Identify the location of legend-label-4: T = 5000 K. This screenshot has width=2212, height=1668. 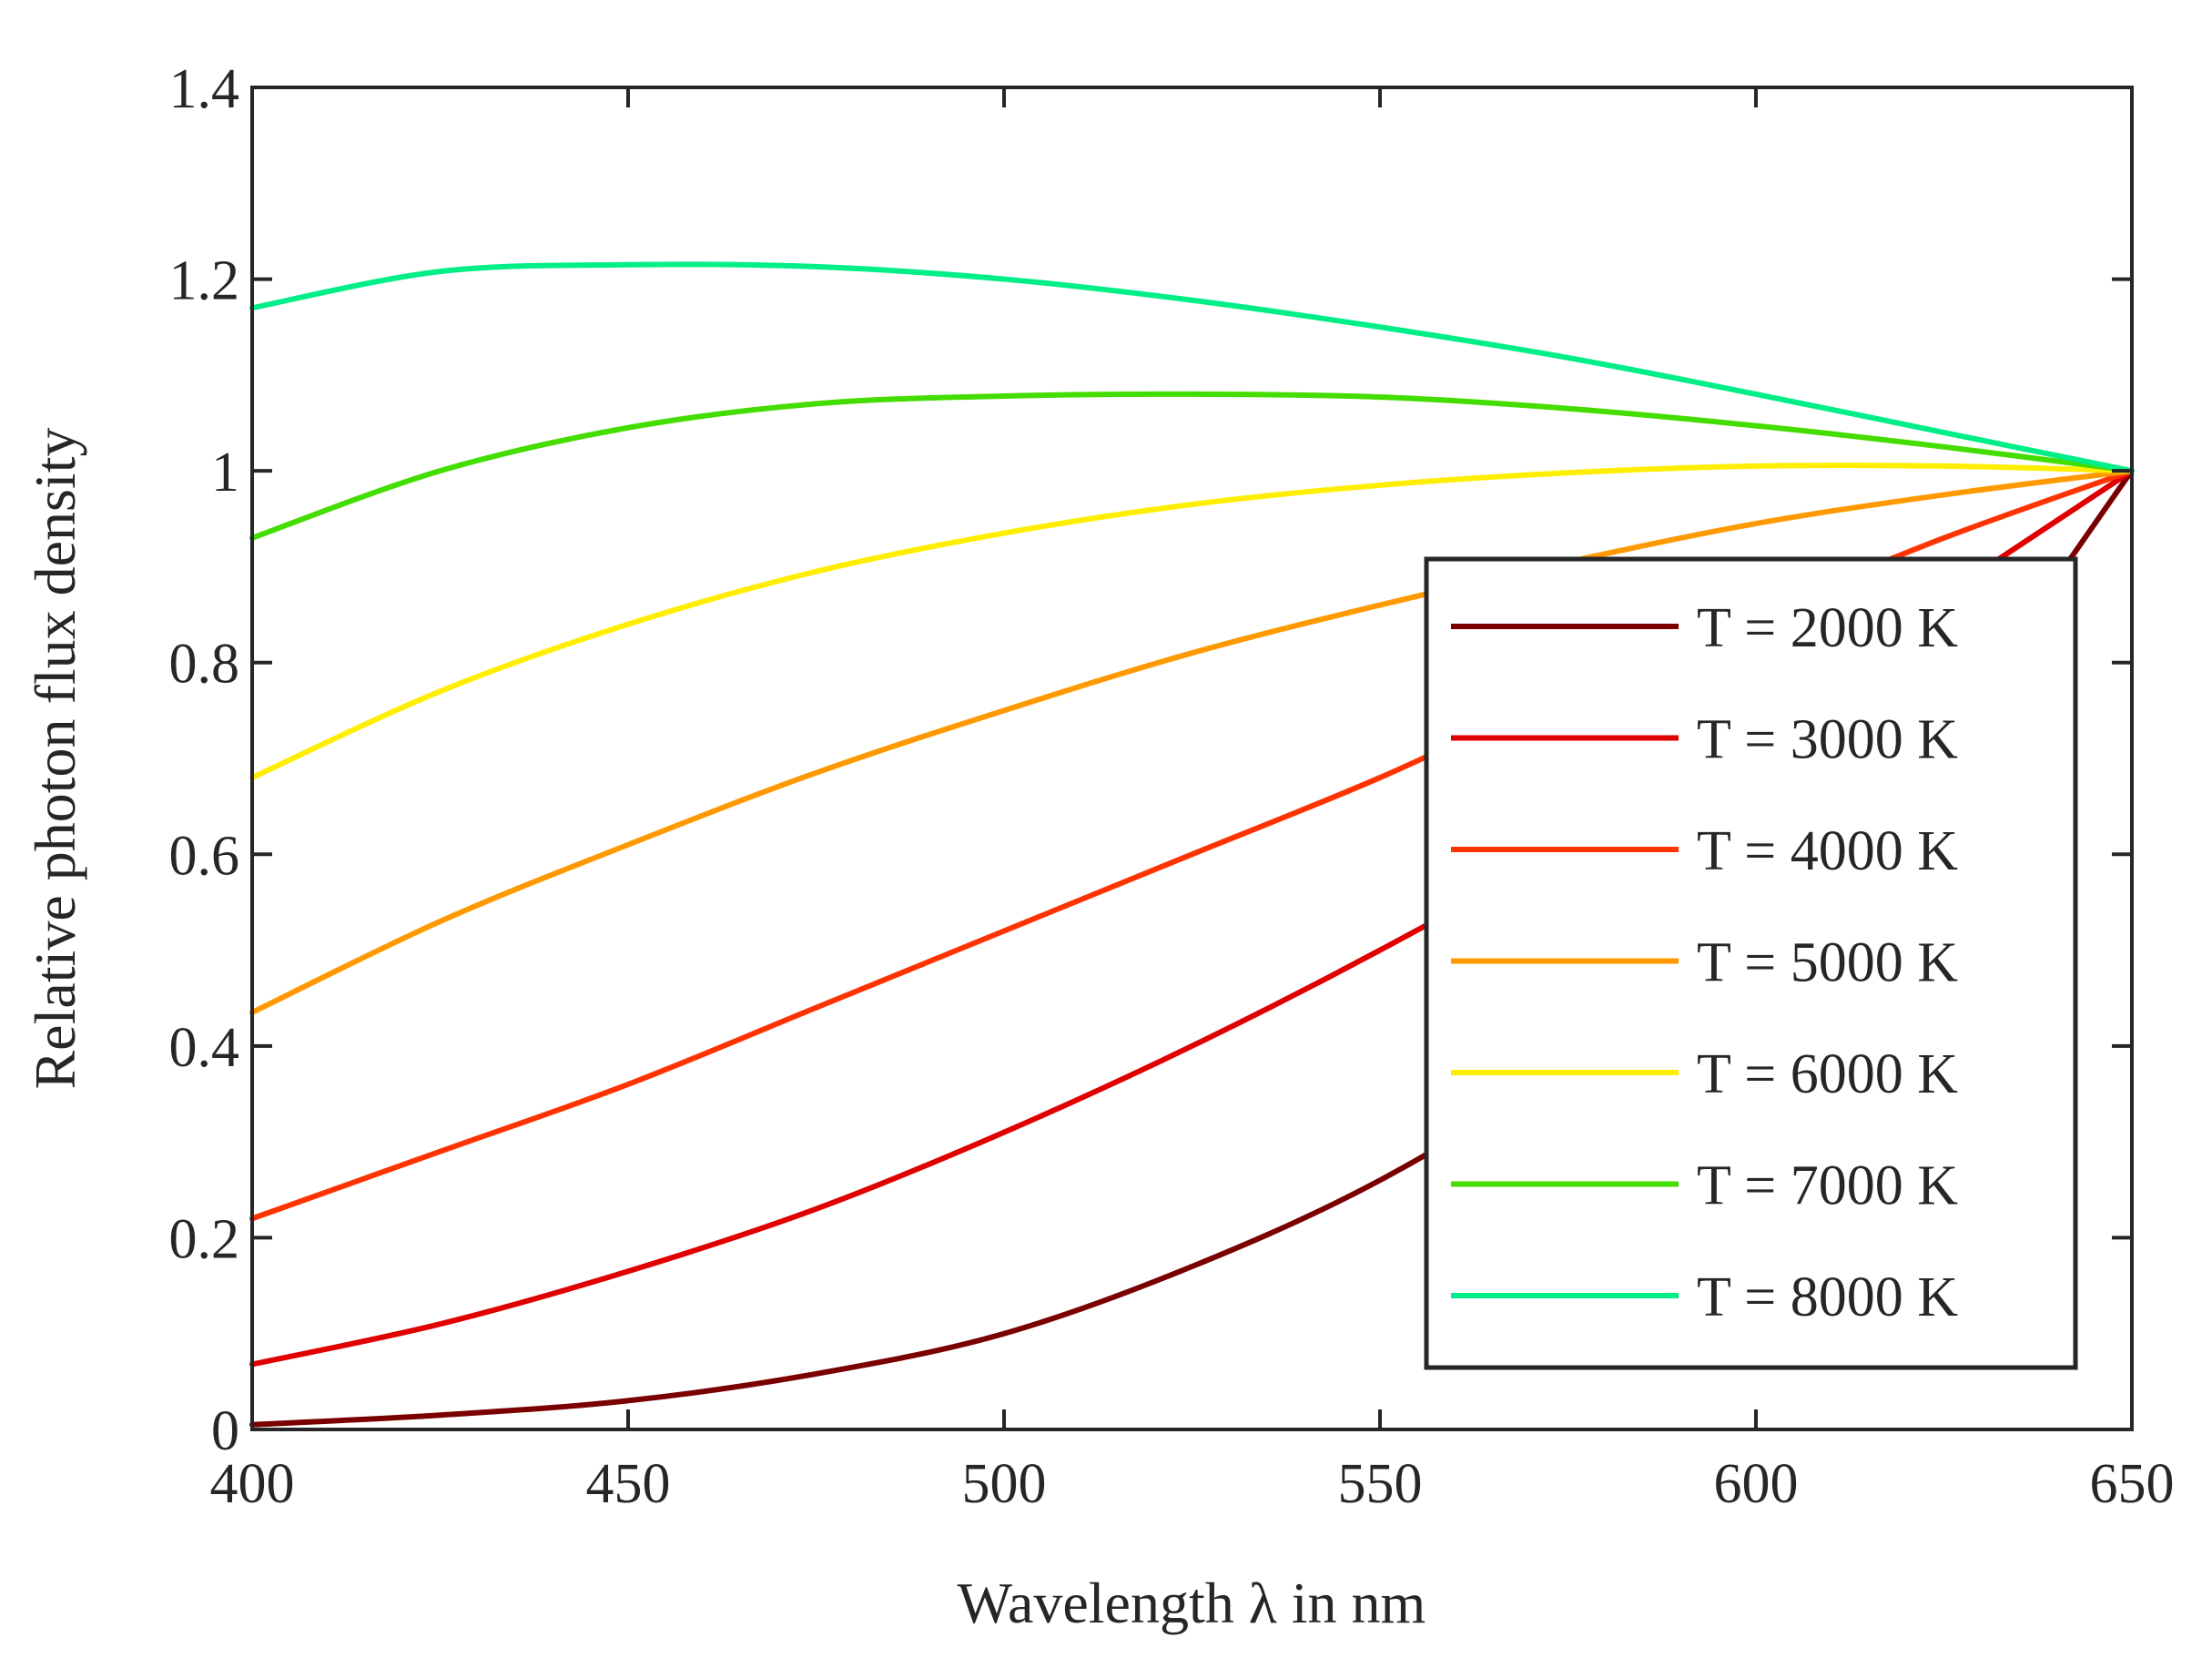
(1827, 963).